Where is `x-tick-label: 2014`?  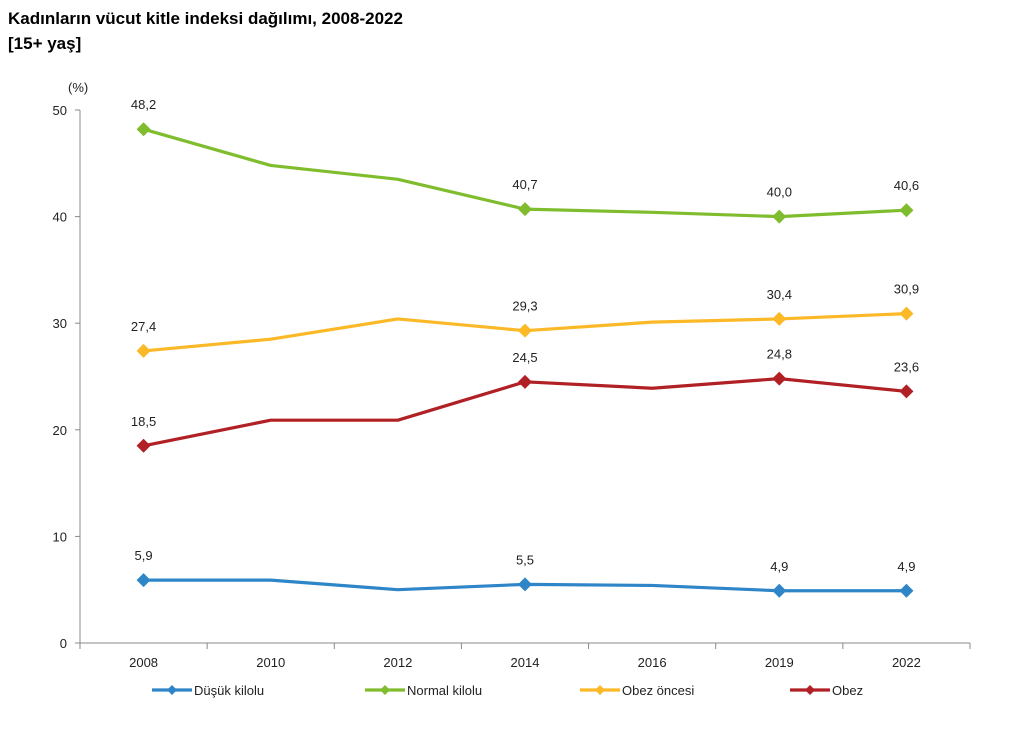
x-tick-label: 2014 is located at coordinates (525, 662).